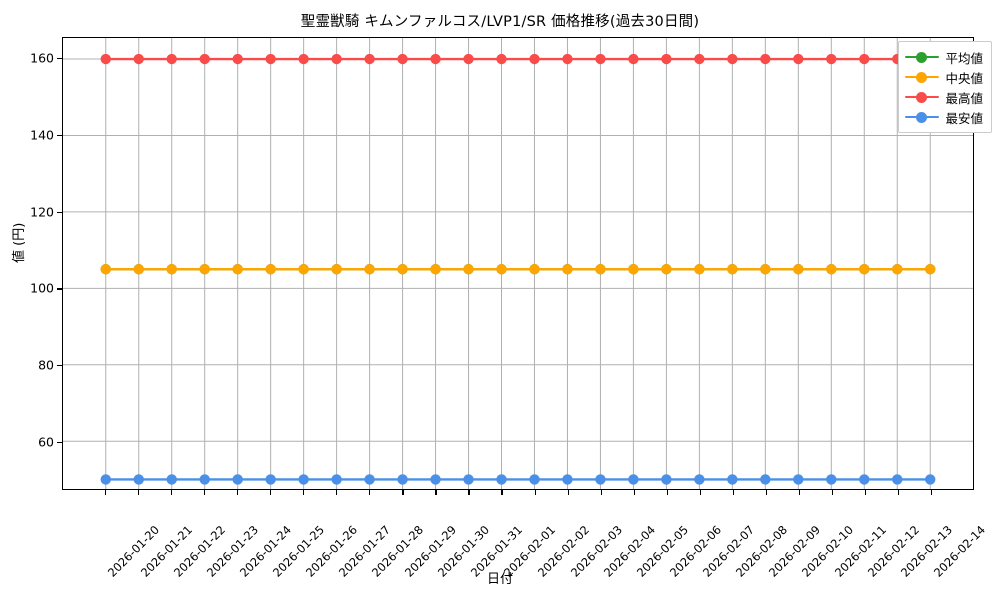 Image resolution: width=1000 pixels, height=600 pixels. What do you see at coordinates (42, 135) in the screenshot?
I see `y-axis-tick-label: 140` at bounding box center [42, 135].